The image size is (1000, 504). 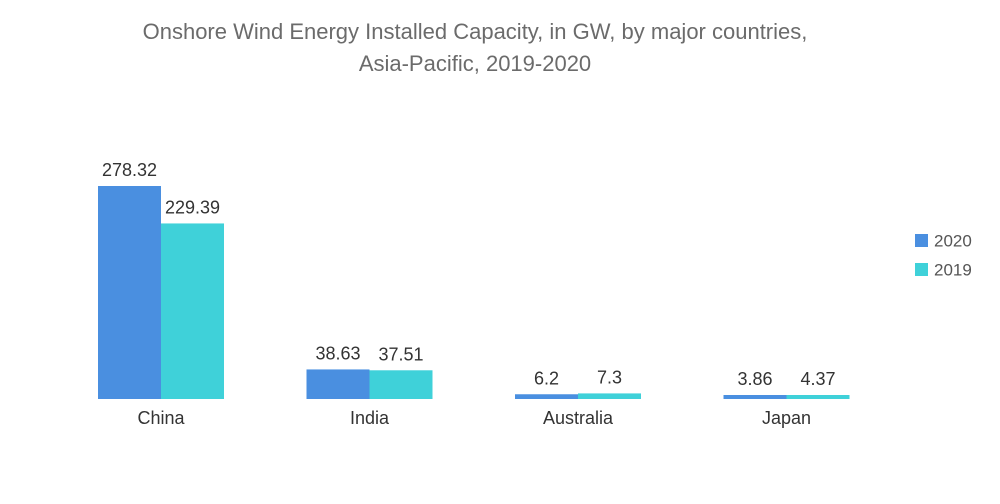 What do you see at coordinates (474, 418) in the screenshot?
I see `category-labels-group: China India Australia Japan` at bounding box center [474, 418].